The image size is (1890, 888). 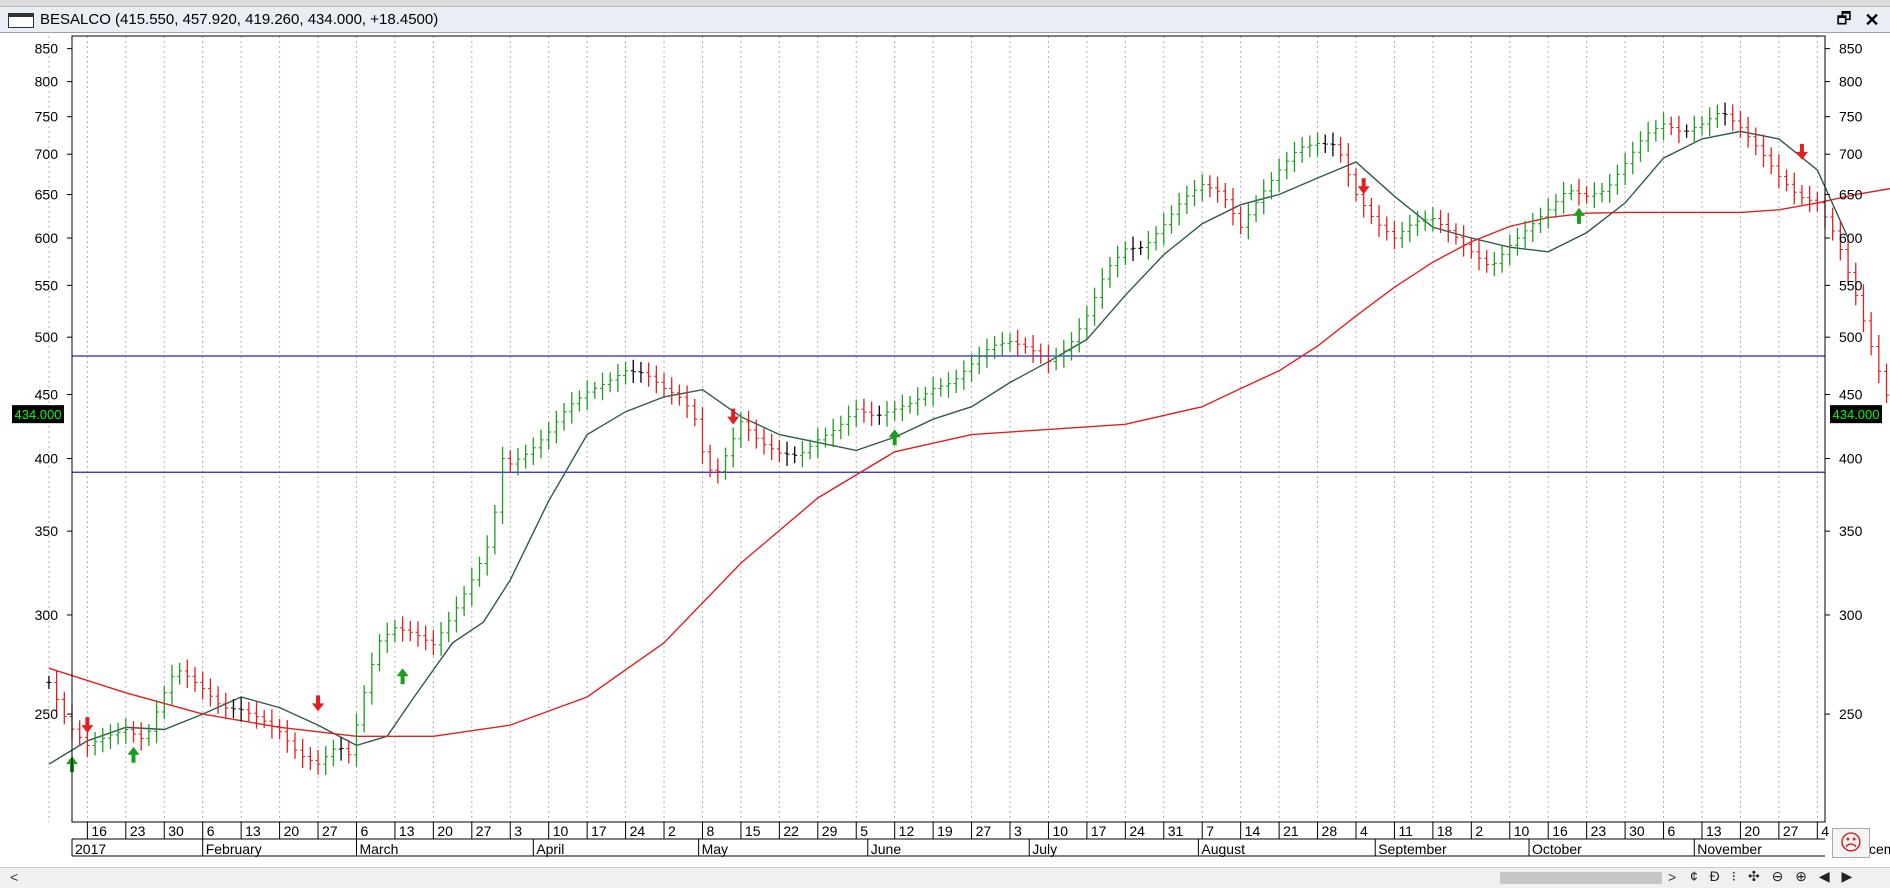 What do you see at coordinates (1044, 849) in the screenshot?
I see `month-tick-label: July` at bounding box center [1044, 849].